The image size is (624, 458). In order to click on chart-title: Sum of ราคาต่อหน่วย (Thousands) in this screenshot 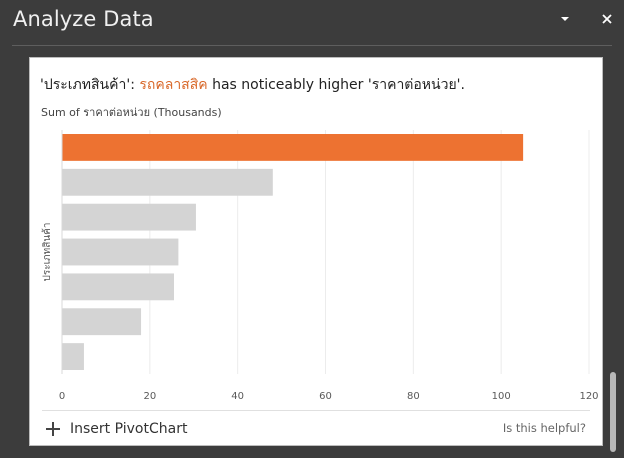, I will do `click(131, 112)`.